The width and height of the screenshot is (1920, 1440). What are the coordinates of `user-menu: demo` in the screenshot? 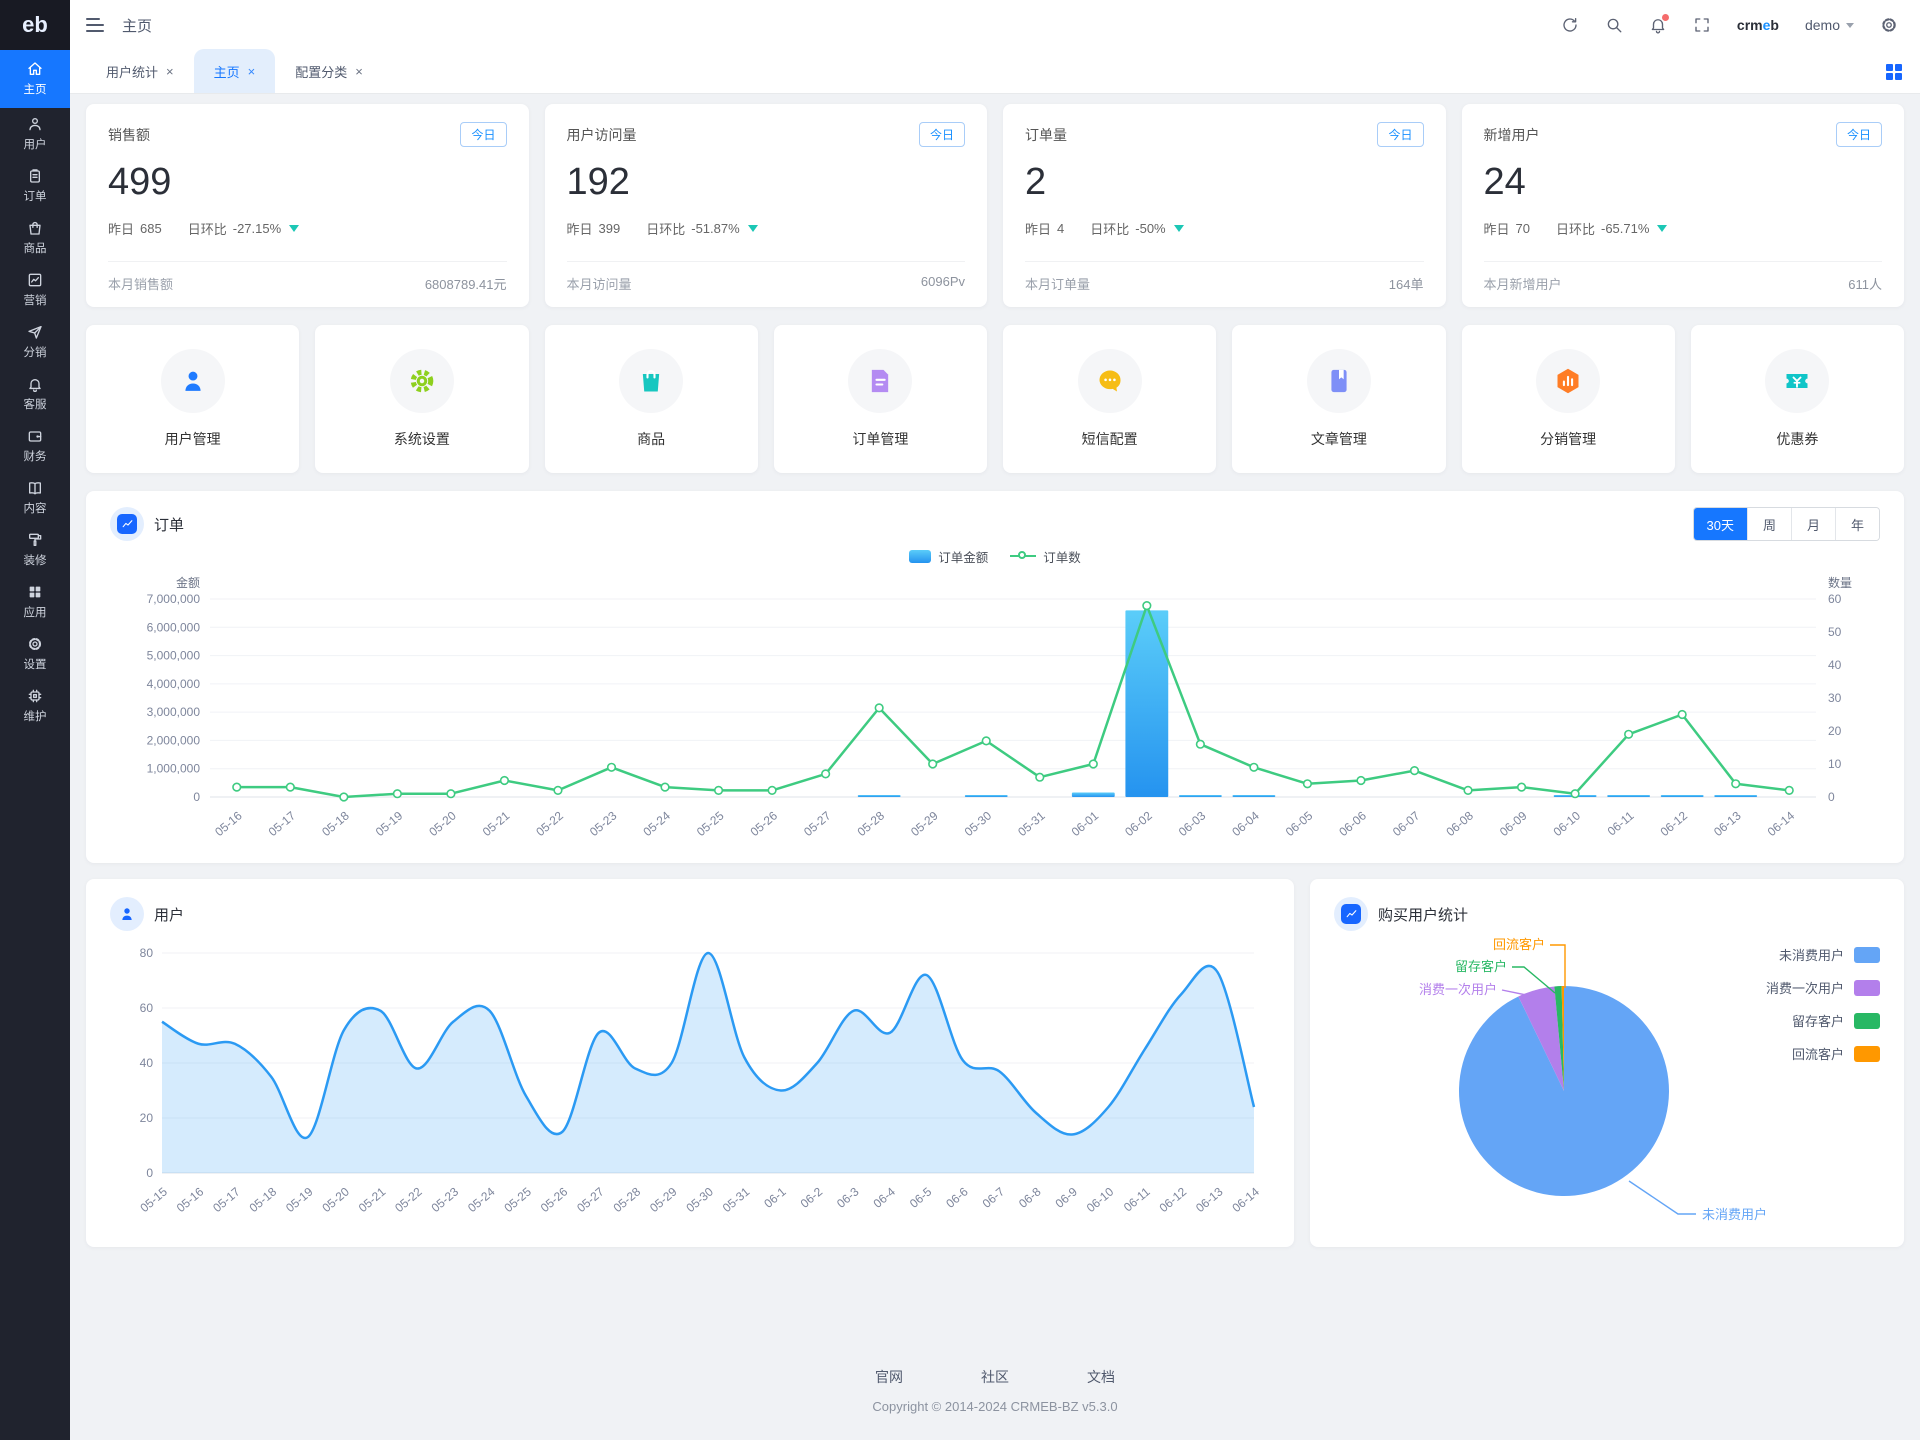 It's located at (1829, 25).